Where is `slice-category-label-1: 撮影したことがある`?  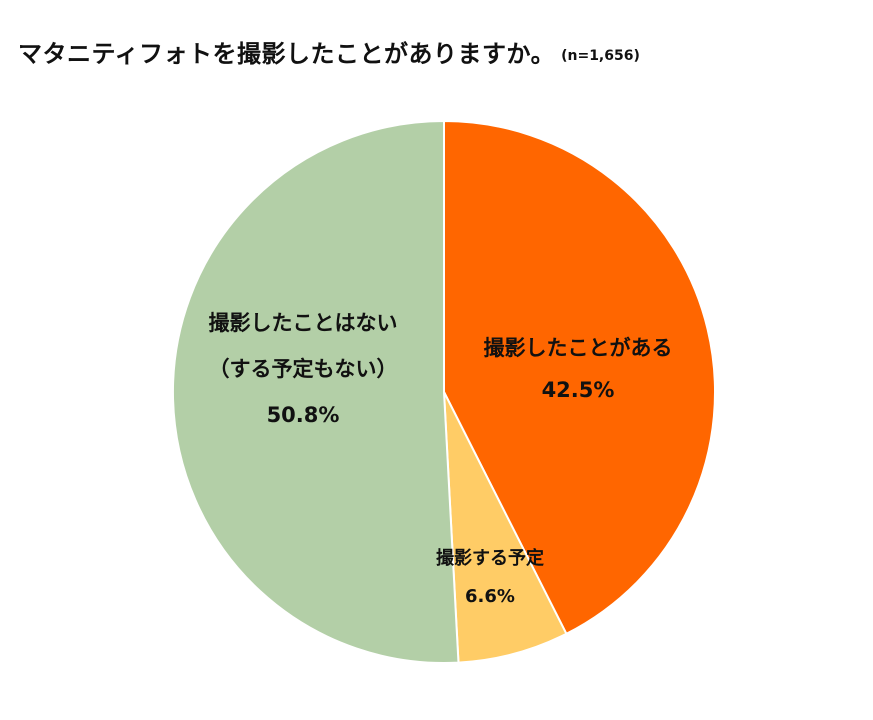 slice-category-label-1: 撮影したことがある is located at coordinates (578, 348).